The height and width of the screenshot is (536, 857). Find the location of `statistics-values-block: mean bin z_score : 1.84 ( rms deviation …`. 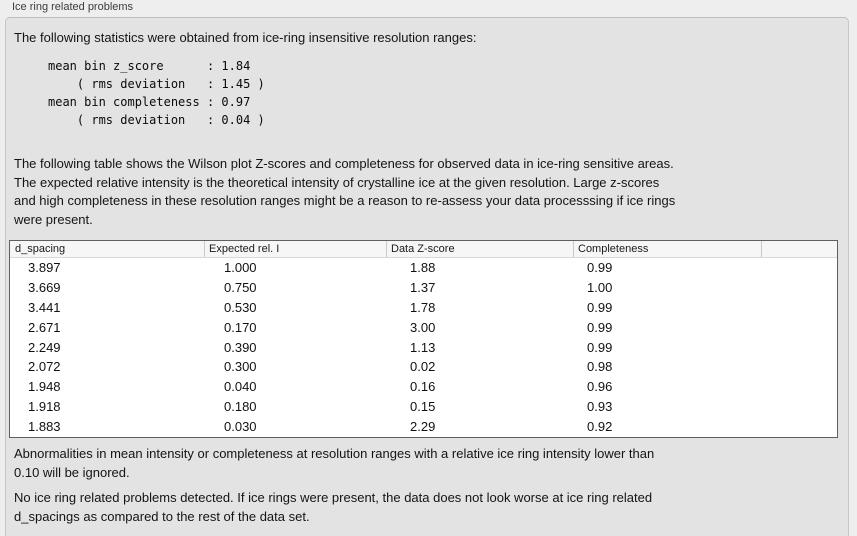

statistics-values-block: mean bin z_score : 1.84 ( rms deviation … is located at coordinates (156, 93).